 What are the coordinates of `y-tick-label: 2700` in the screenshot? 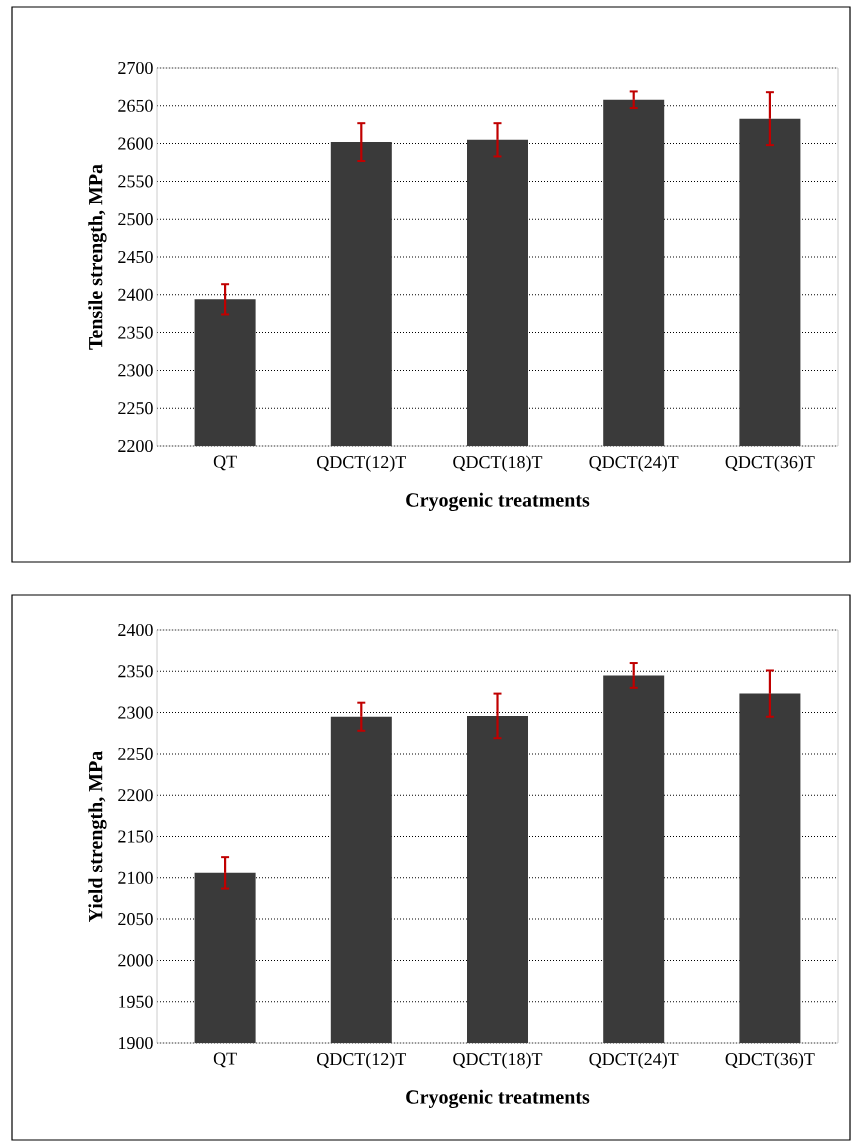 It's located at (135, 68).